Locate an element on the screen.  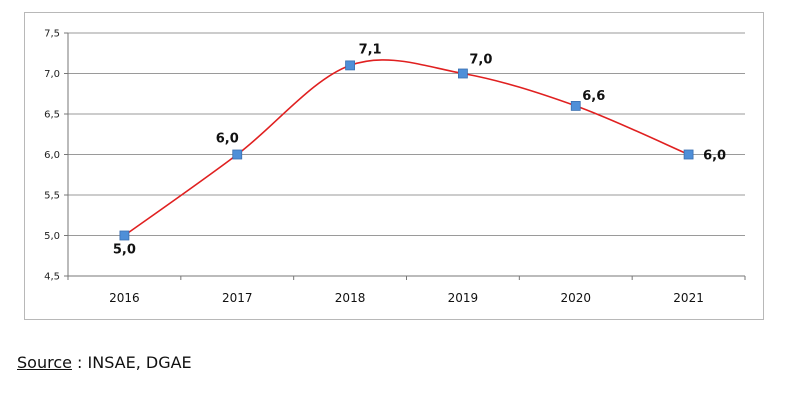
data-point-2019 is located at coordinates (463, 73).